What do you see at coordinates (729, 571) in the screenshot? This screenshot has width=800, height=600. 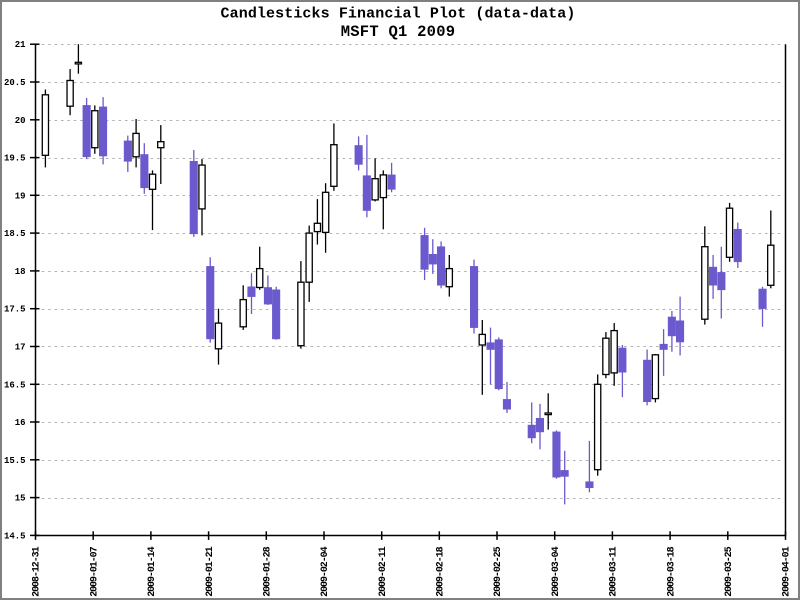 I see `svg-text: 2009-03-25` at bounding box center [729, 571].